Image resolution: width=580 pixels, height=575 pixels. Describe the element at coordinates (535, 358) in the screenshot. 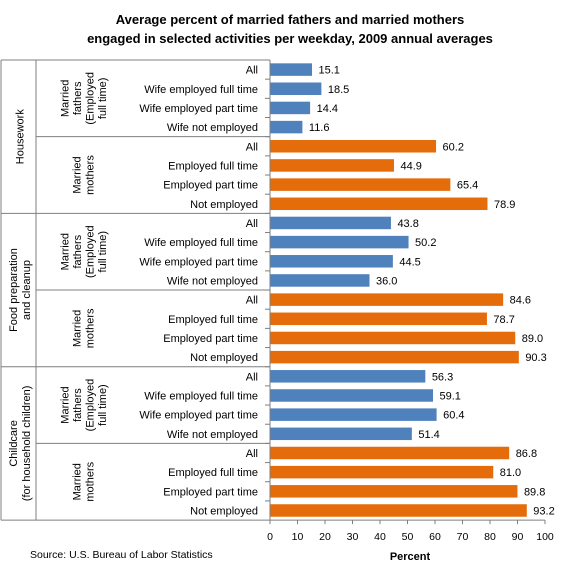

I see `data-label-1-1-3: 90.3` at that location.